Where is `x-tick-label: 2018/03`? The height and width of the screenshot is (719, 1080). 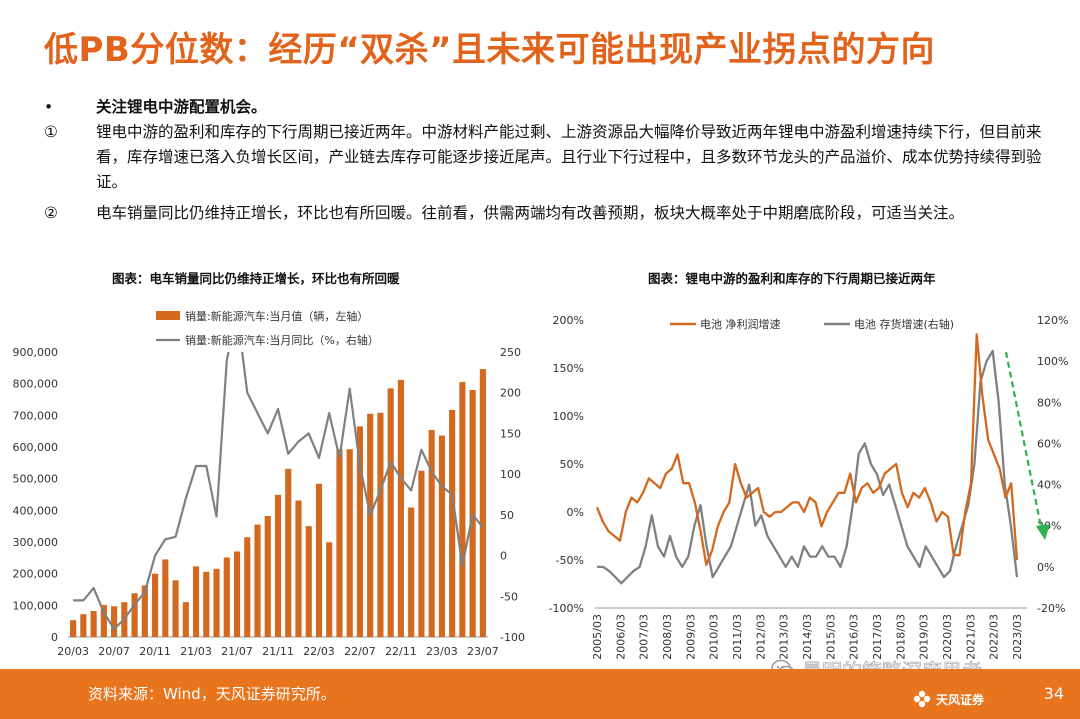
x-tick-label: 2018/03 is located at coordinates (900, 637).